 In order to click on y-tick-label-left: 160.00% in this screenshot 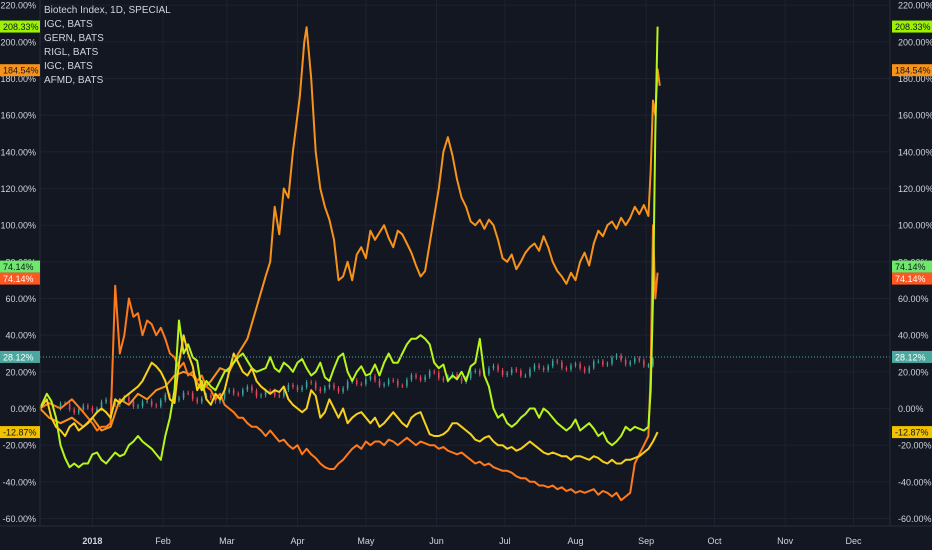, I will do `click(18, 116)`.